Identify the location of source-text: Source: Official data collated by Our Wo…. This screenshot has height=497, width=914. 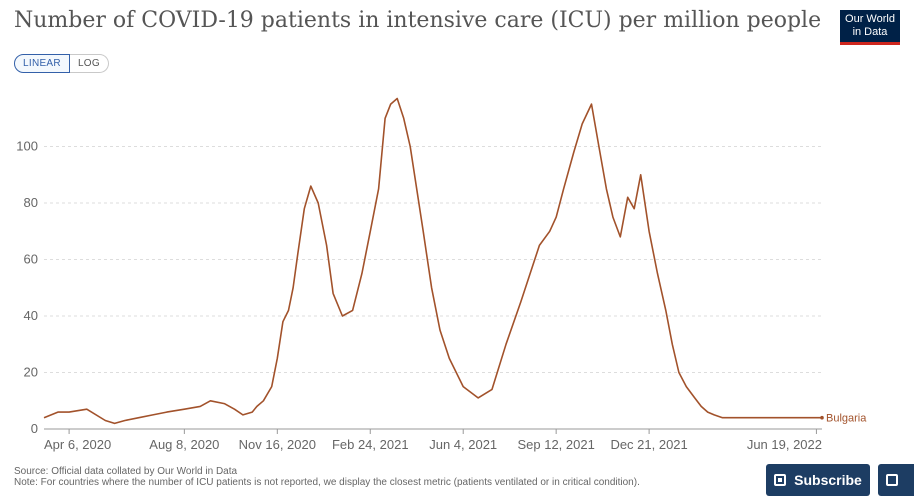
(126, 471).